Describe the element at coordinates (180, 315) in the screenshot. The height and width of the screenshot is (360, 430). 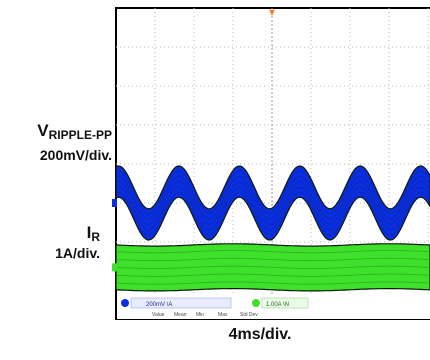
I see `status-column-label: Mean` at that location.